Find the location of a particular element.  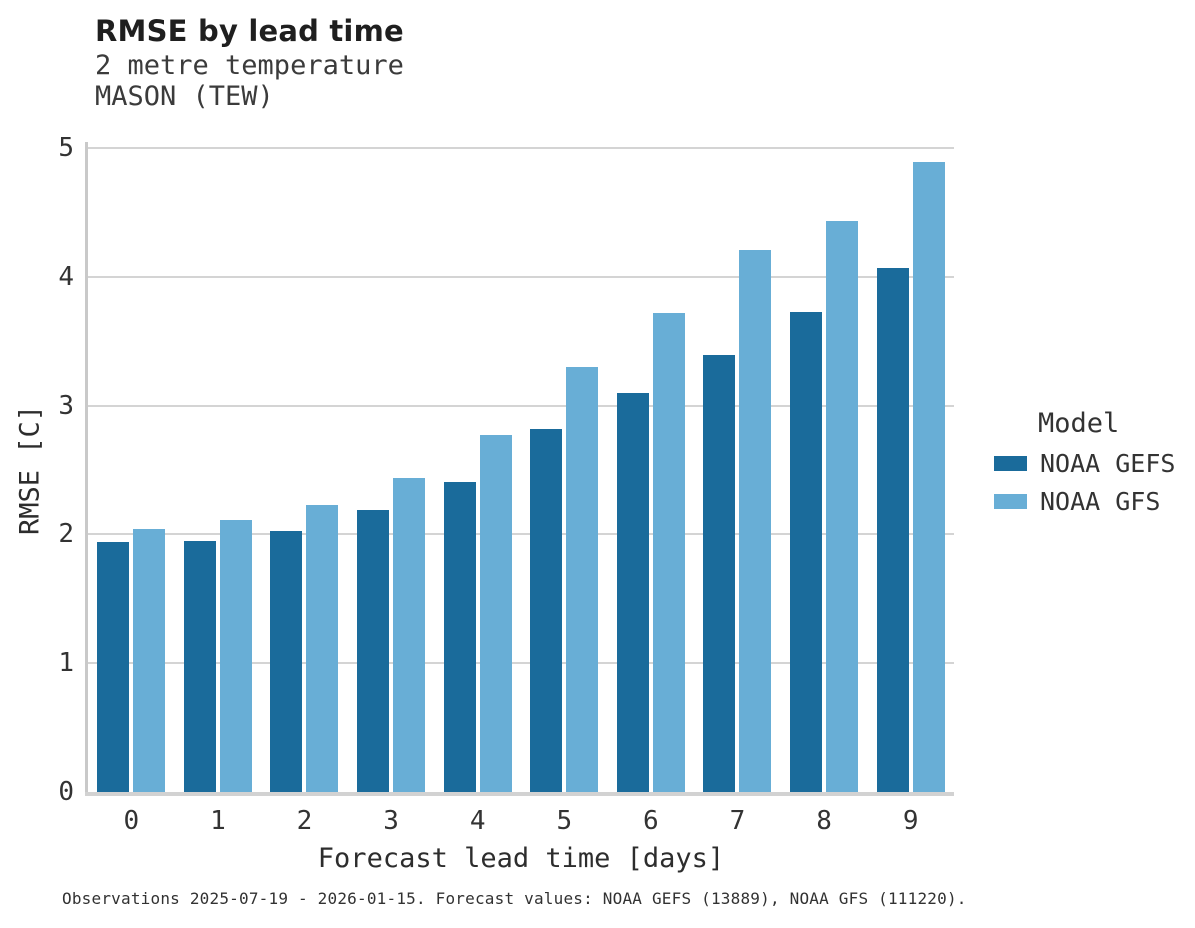

y-tick-labels: 0 1 2 3 4 5 is located at coordinates (51, 470).